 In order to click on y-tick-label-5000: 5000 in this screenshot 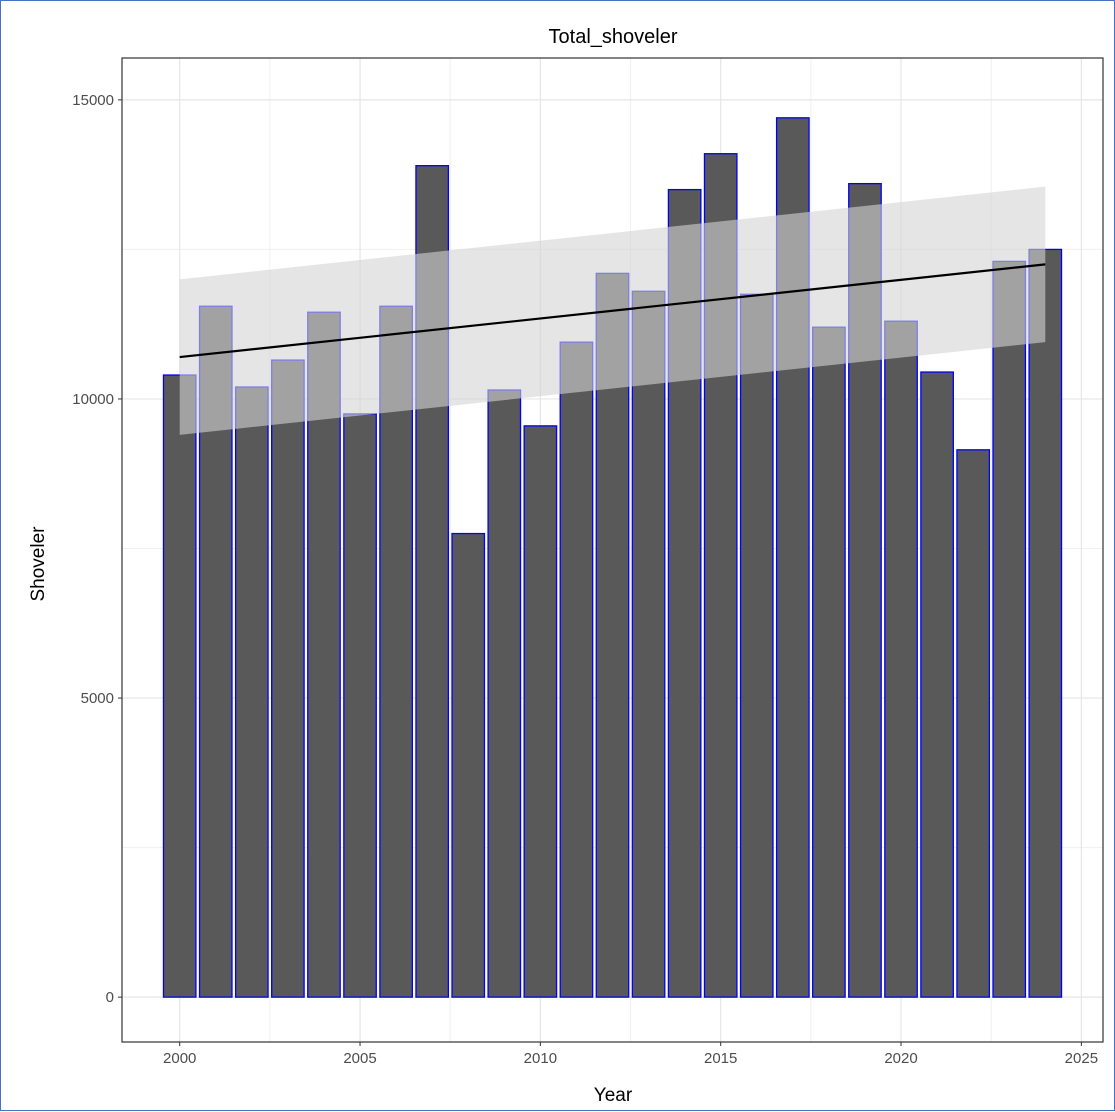, I will do `click(97, 698)`.